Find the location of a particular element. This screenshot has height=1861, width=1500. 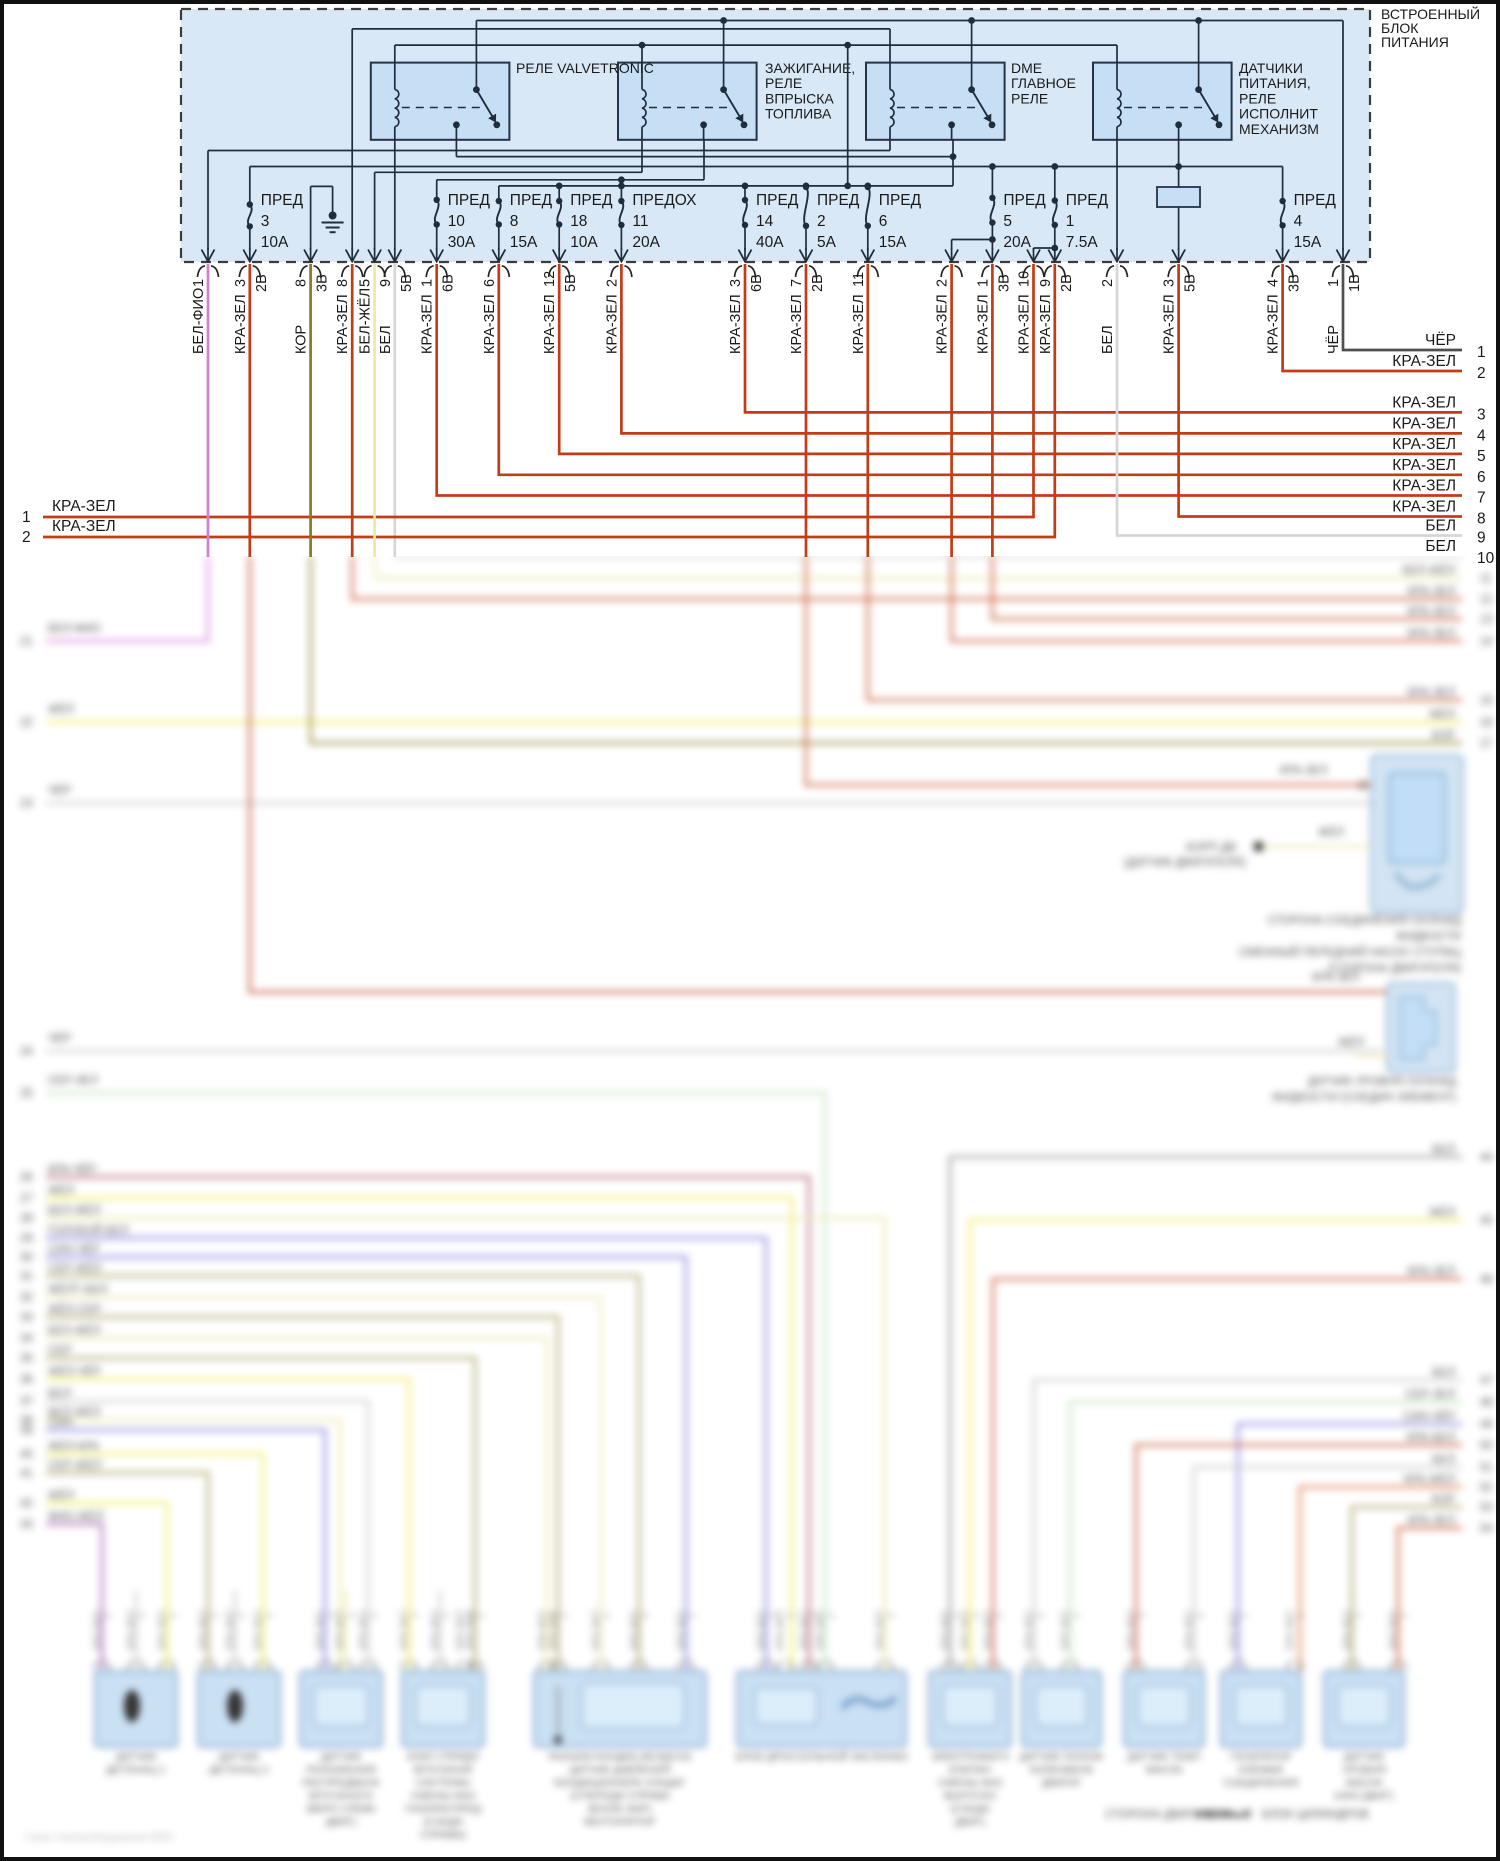

svg-text: 31 is located at coordinates (26, 1277).